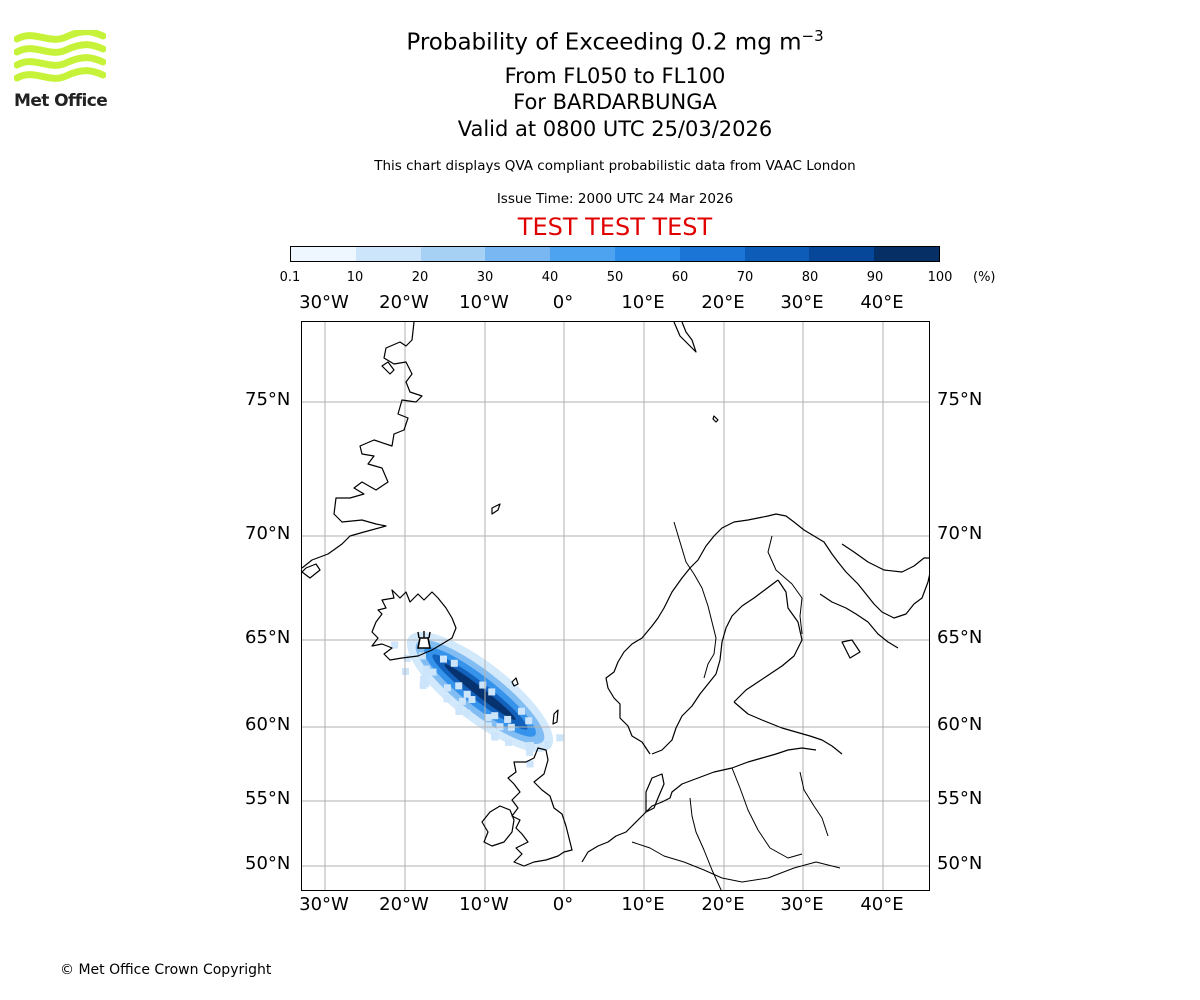 The height and width of the screenshot is (1000, 1200). Describe the element at coordinates (699, 805) in the screenshot. I see `europe-coast` at that location.